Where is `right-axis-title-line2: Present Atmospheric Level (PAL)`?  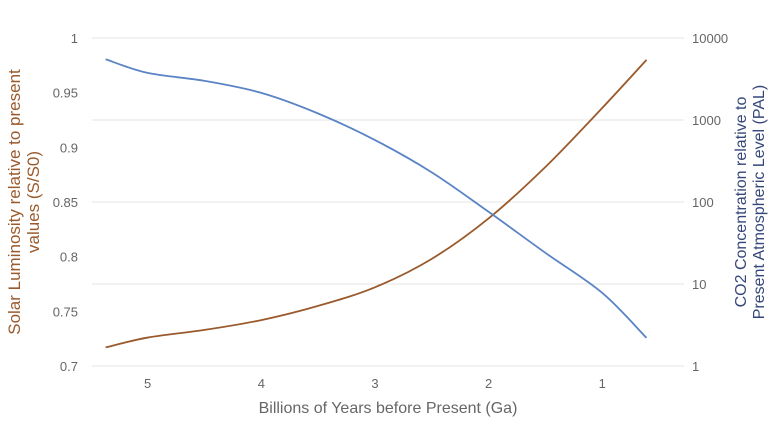 right-axis-title-line2: Present Atmospheric Level (PAL) is located at coordinates (759, 202).